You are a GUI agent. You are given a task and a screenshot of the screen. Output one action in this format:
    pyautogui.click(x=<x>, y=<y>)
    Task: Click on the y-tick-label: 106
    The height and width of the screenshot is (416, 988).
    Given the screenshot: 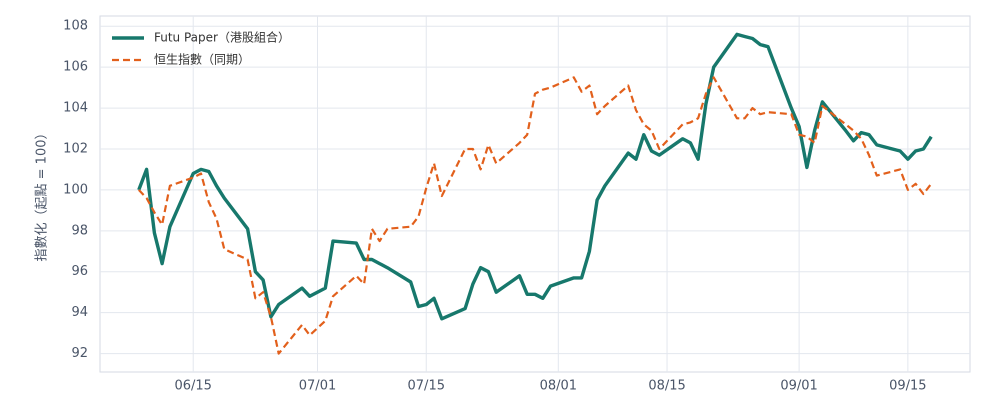 What is the action you would take?
    pyautogui.click(x=75, y=67)
    